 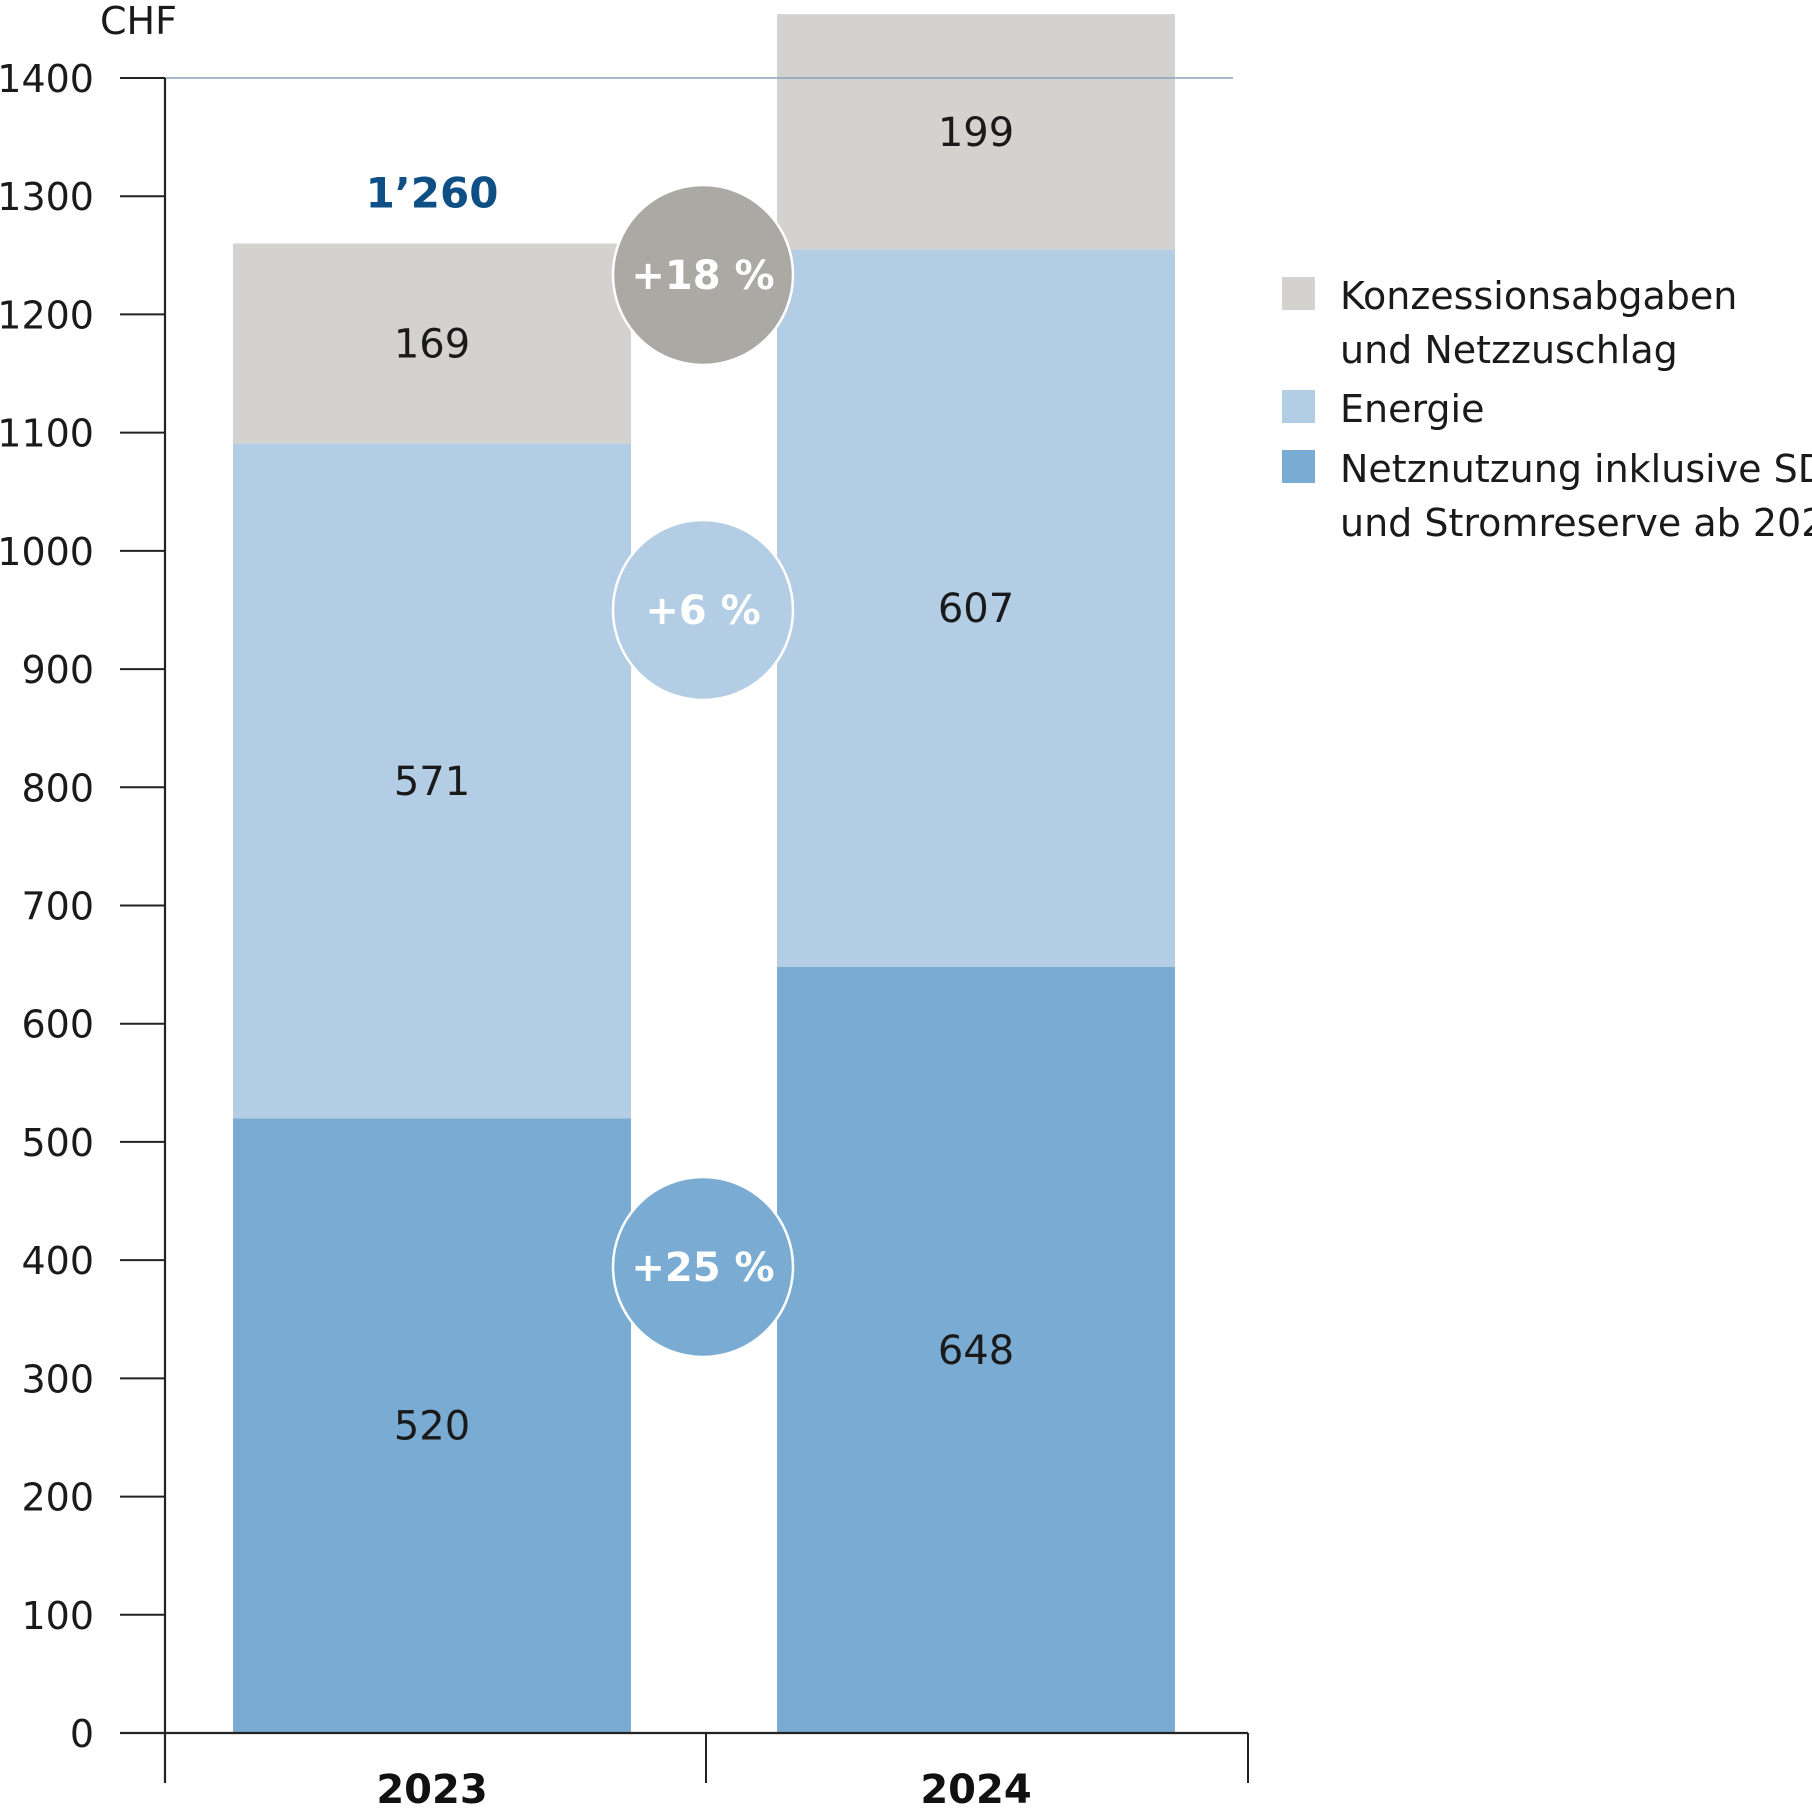 What do you see at coordinates (57, 1143) in the screenshot?
I see `y-axis-tick-label: 500` at bounding box center [57, 1143].